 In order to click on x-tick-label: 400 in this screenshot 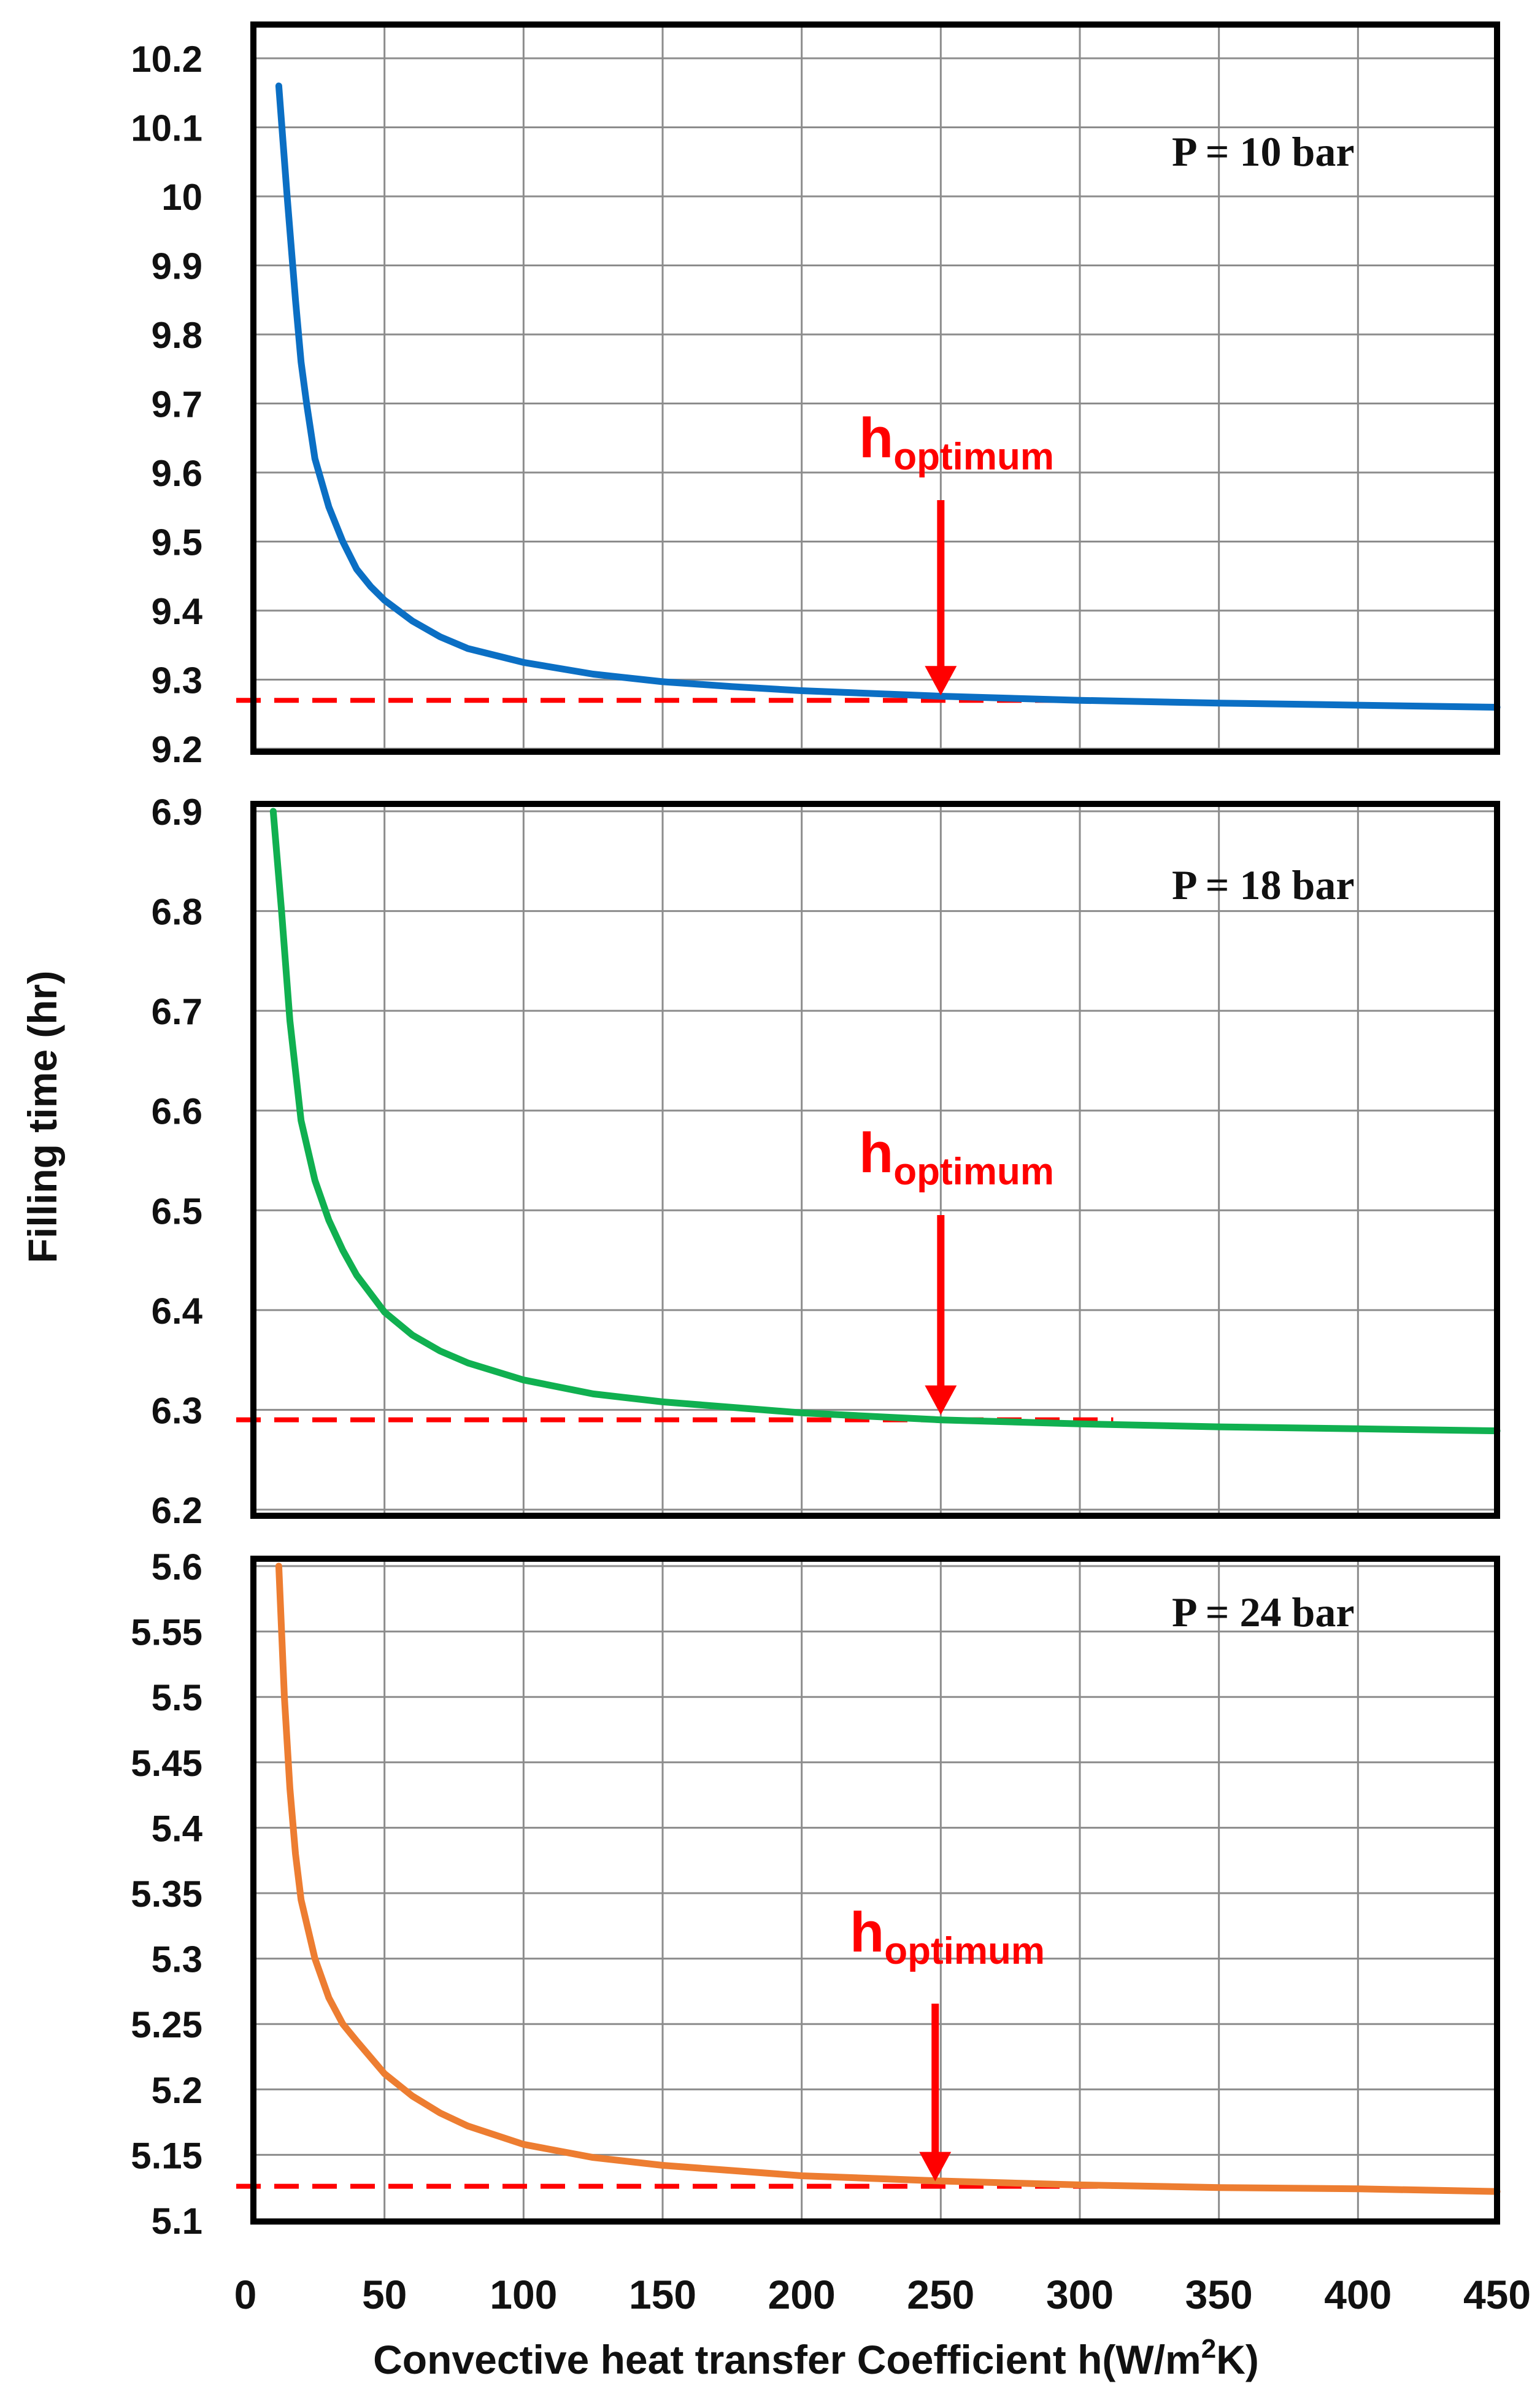, I will do `click(1358, 2294)`.